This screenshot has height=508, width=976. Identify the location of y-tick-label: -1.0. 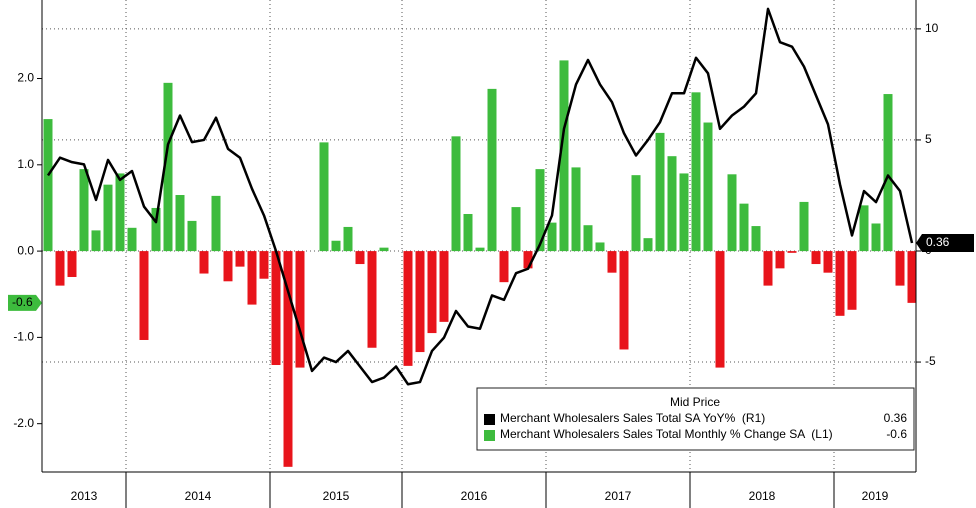
(23, 337).